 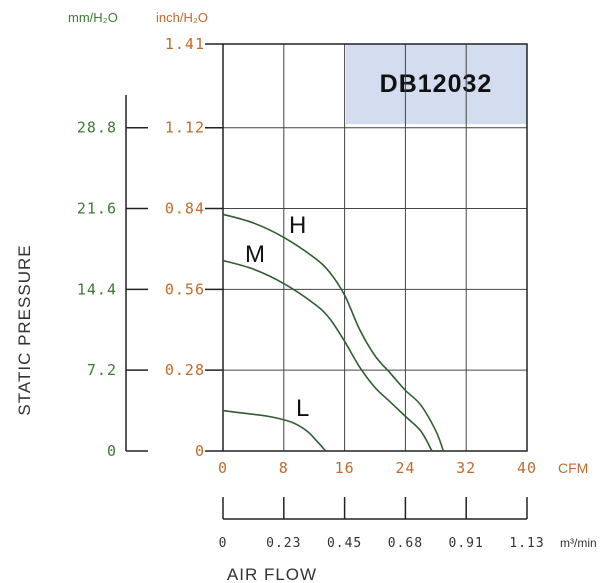 What do you see at coordinates (527, 468) in the screenshot?
I see `x-tick-label: 40` at bounding box center [527, 468].